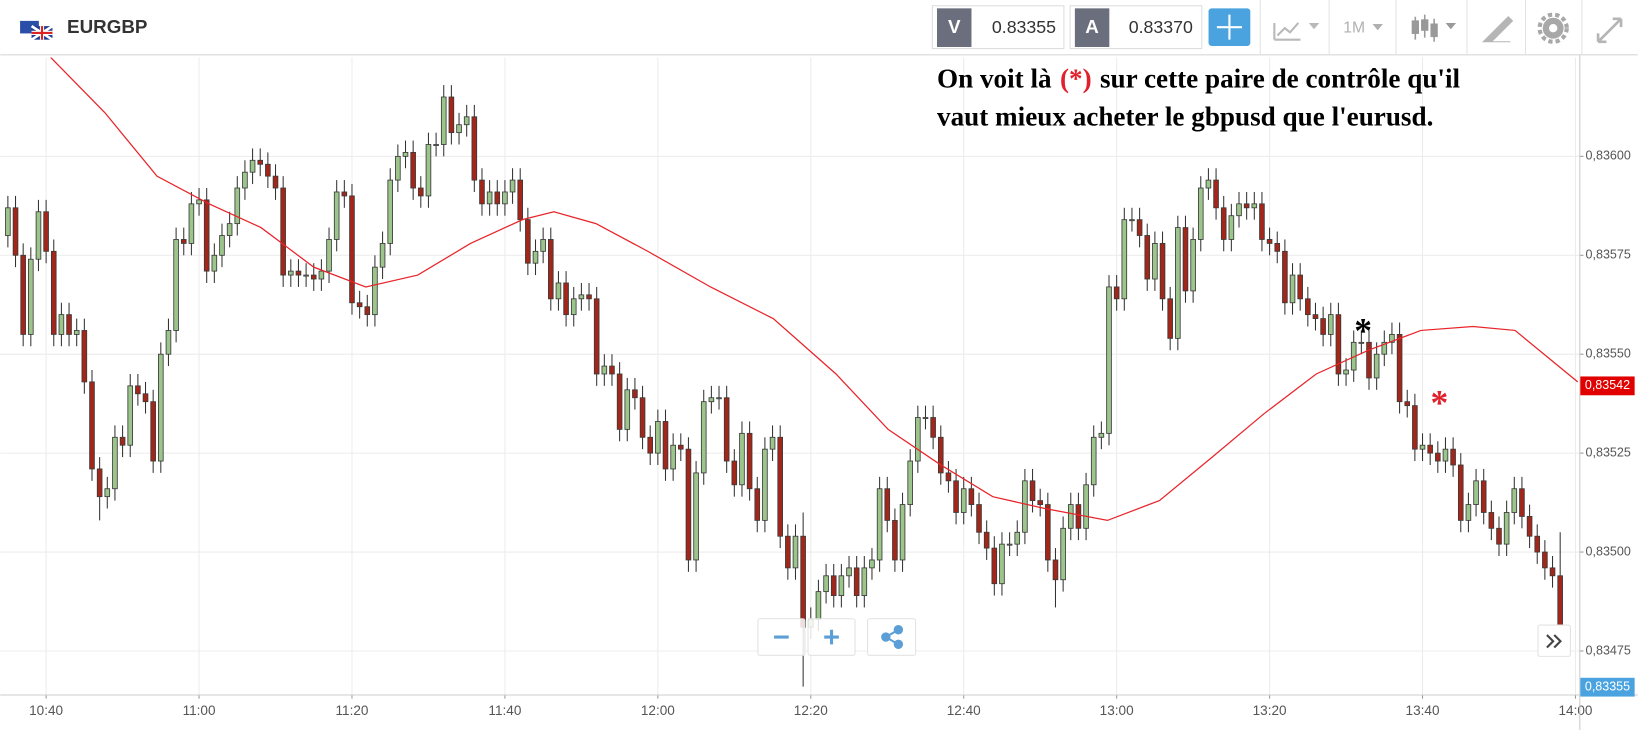 The width and height of the screenshot is (1638, 730). Describe the element at coordinates (1608, 650) in the screenshot. I see `y-tick-label: 0,83475` at that location.